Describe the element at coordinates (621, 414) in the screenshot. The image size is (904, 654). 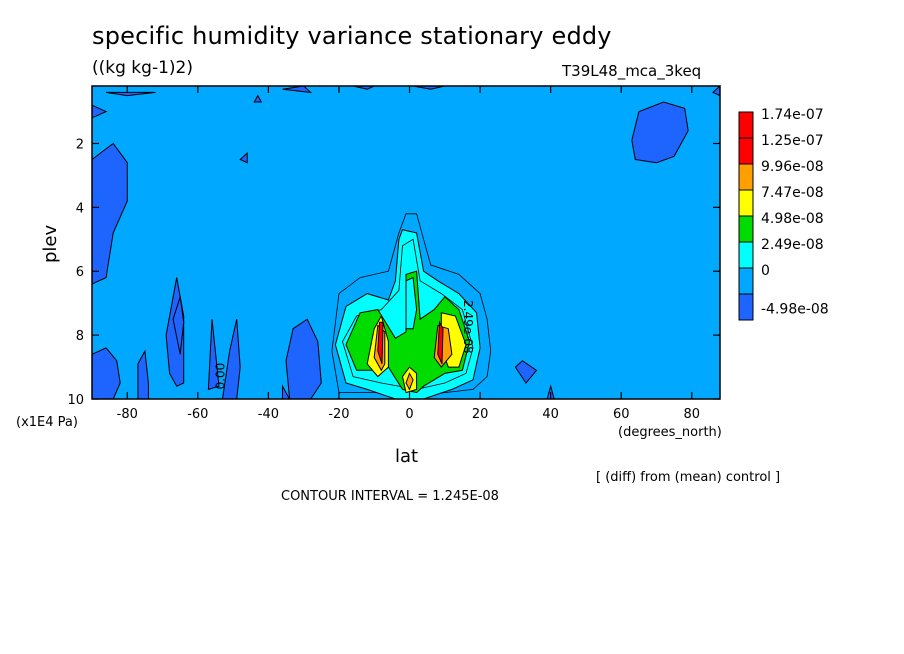
I see `x-tick-label-7: 60` at that location.